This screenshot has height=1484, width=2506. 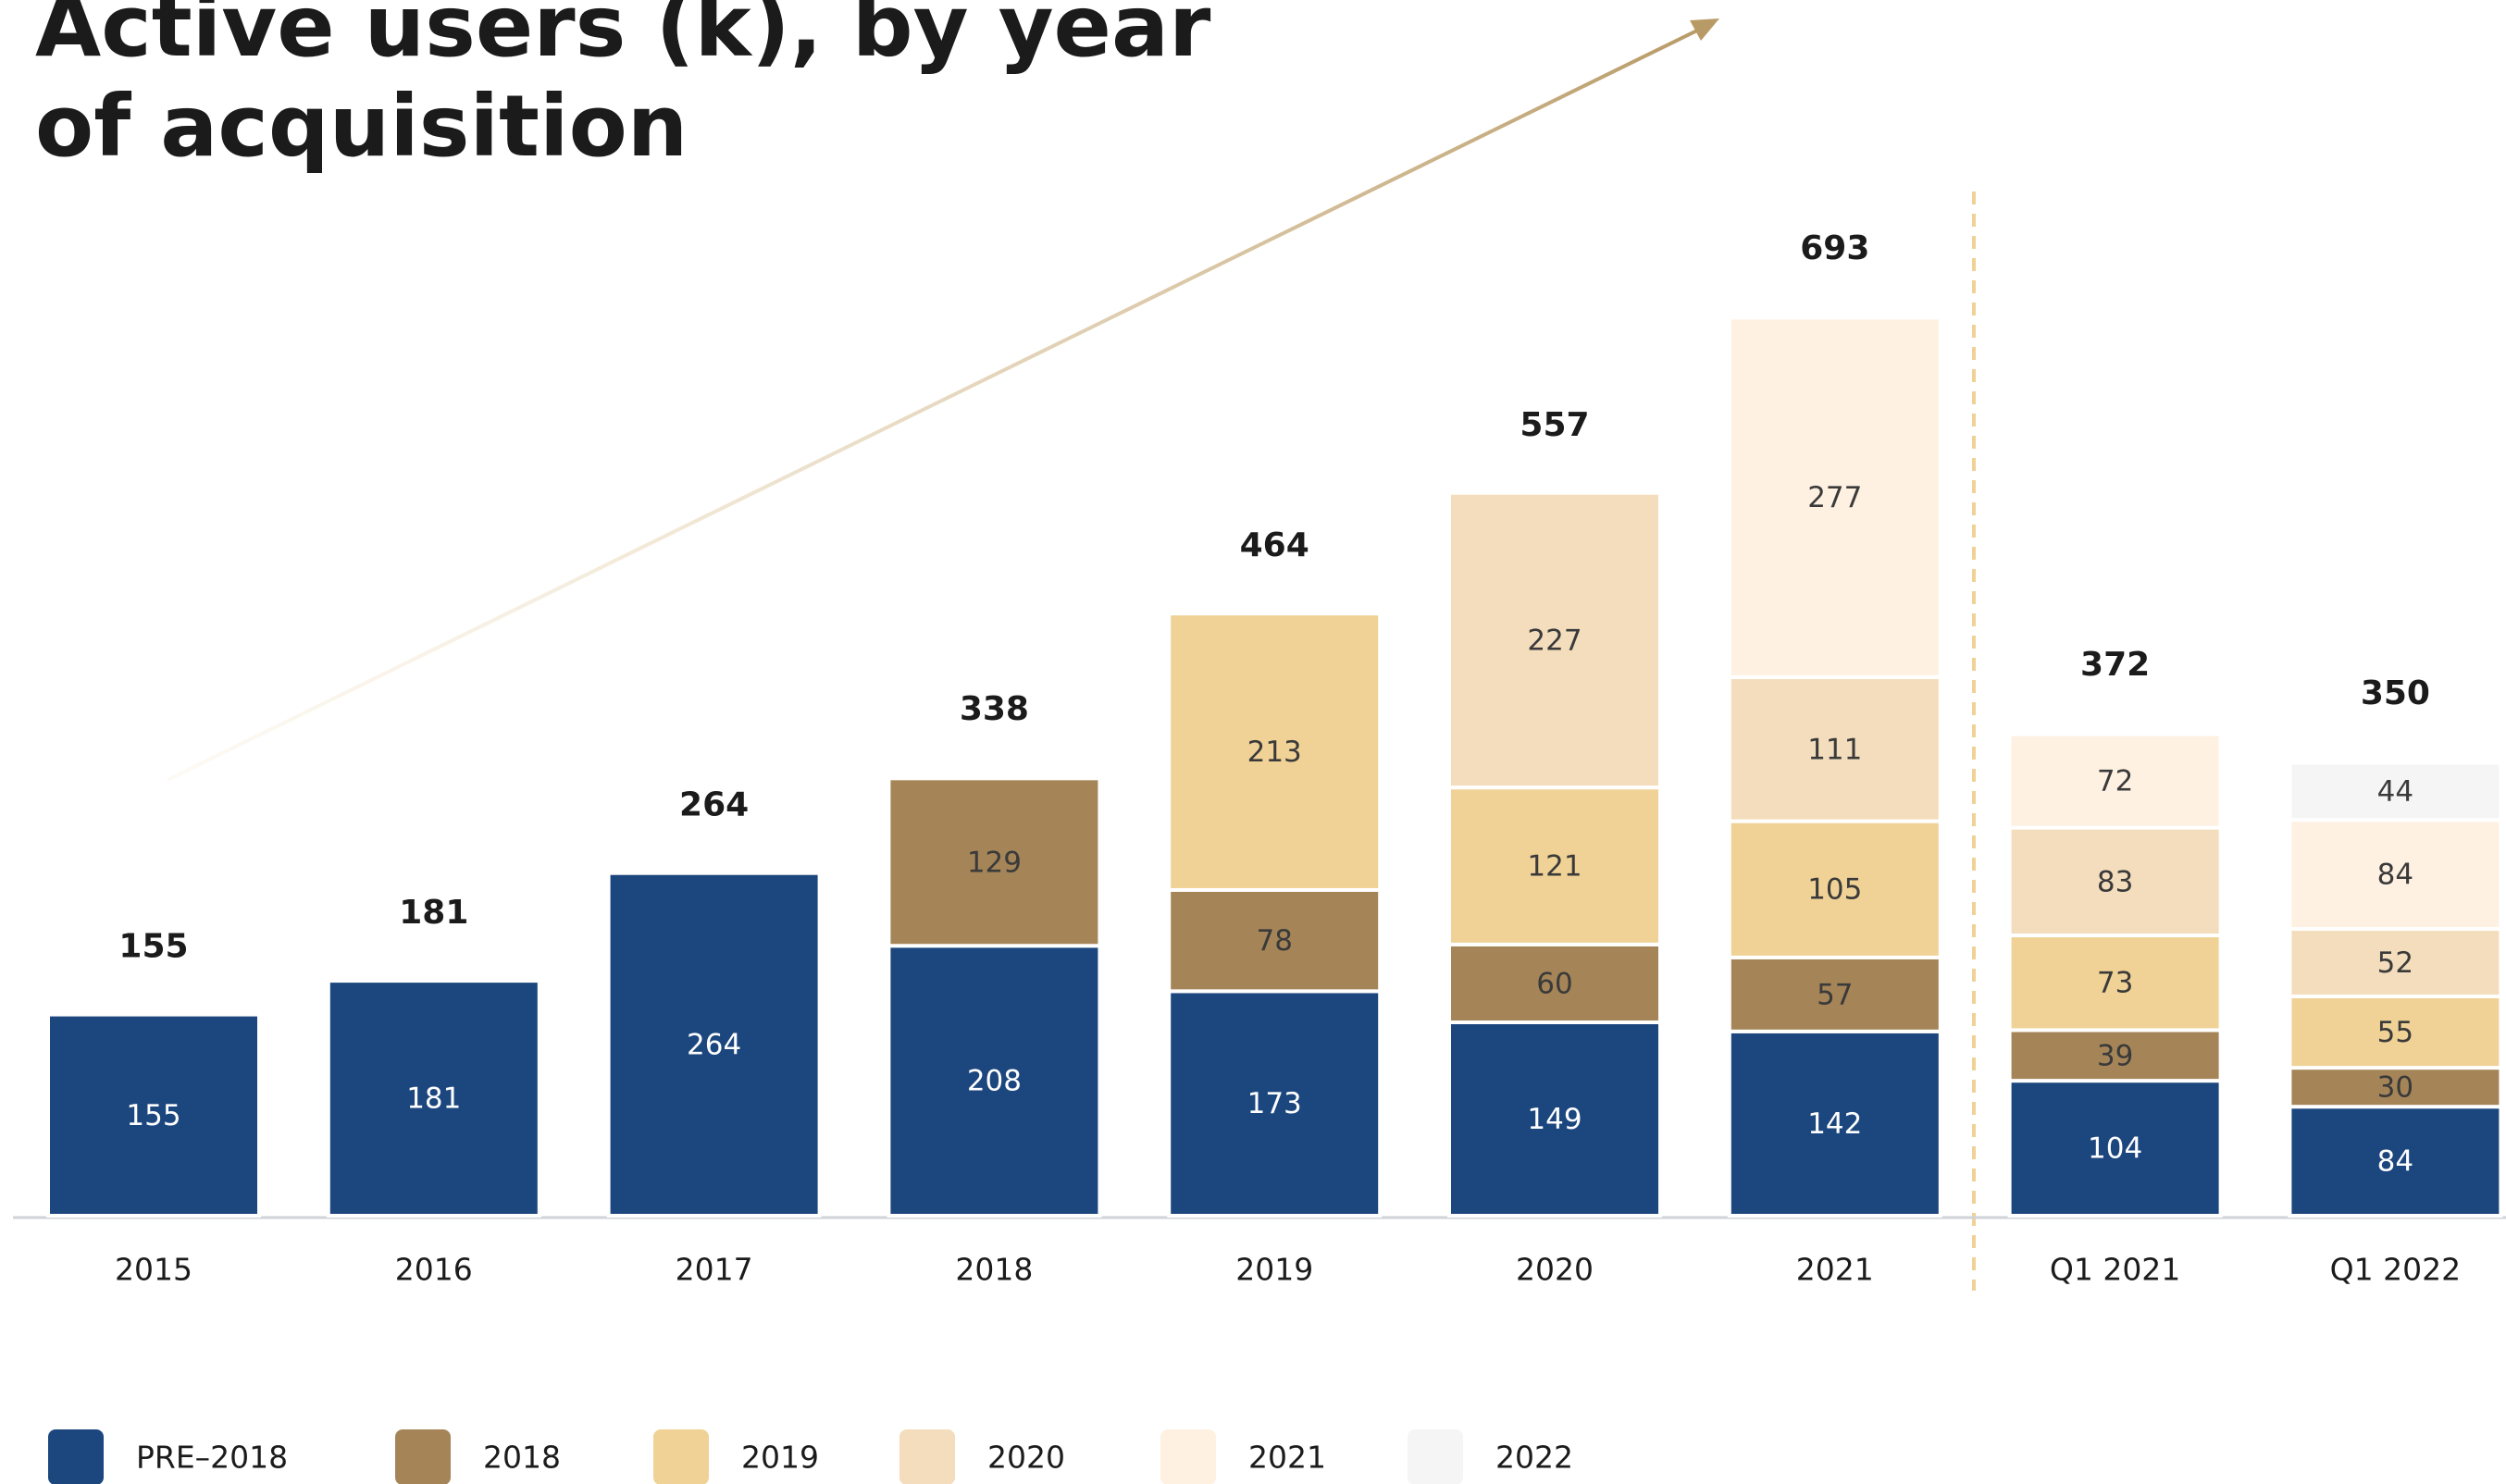 What do you see at coordinates (1555, 425) in the screenshot?
I see `total-label: 557` at bounding box center [1555, 425].